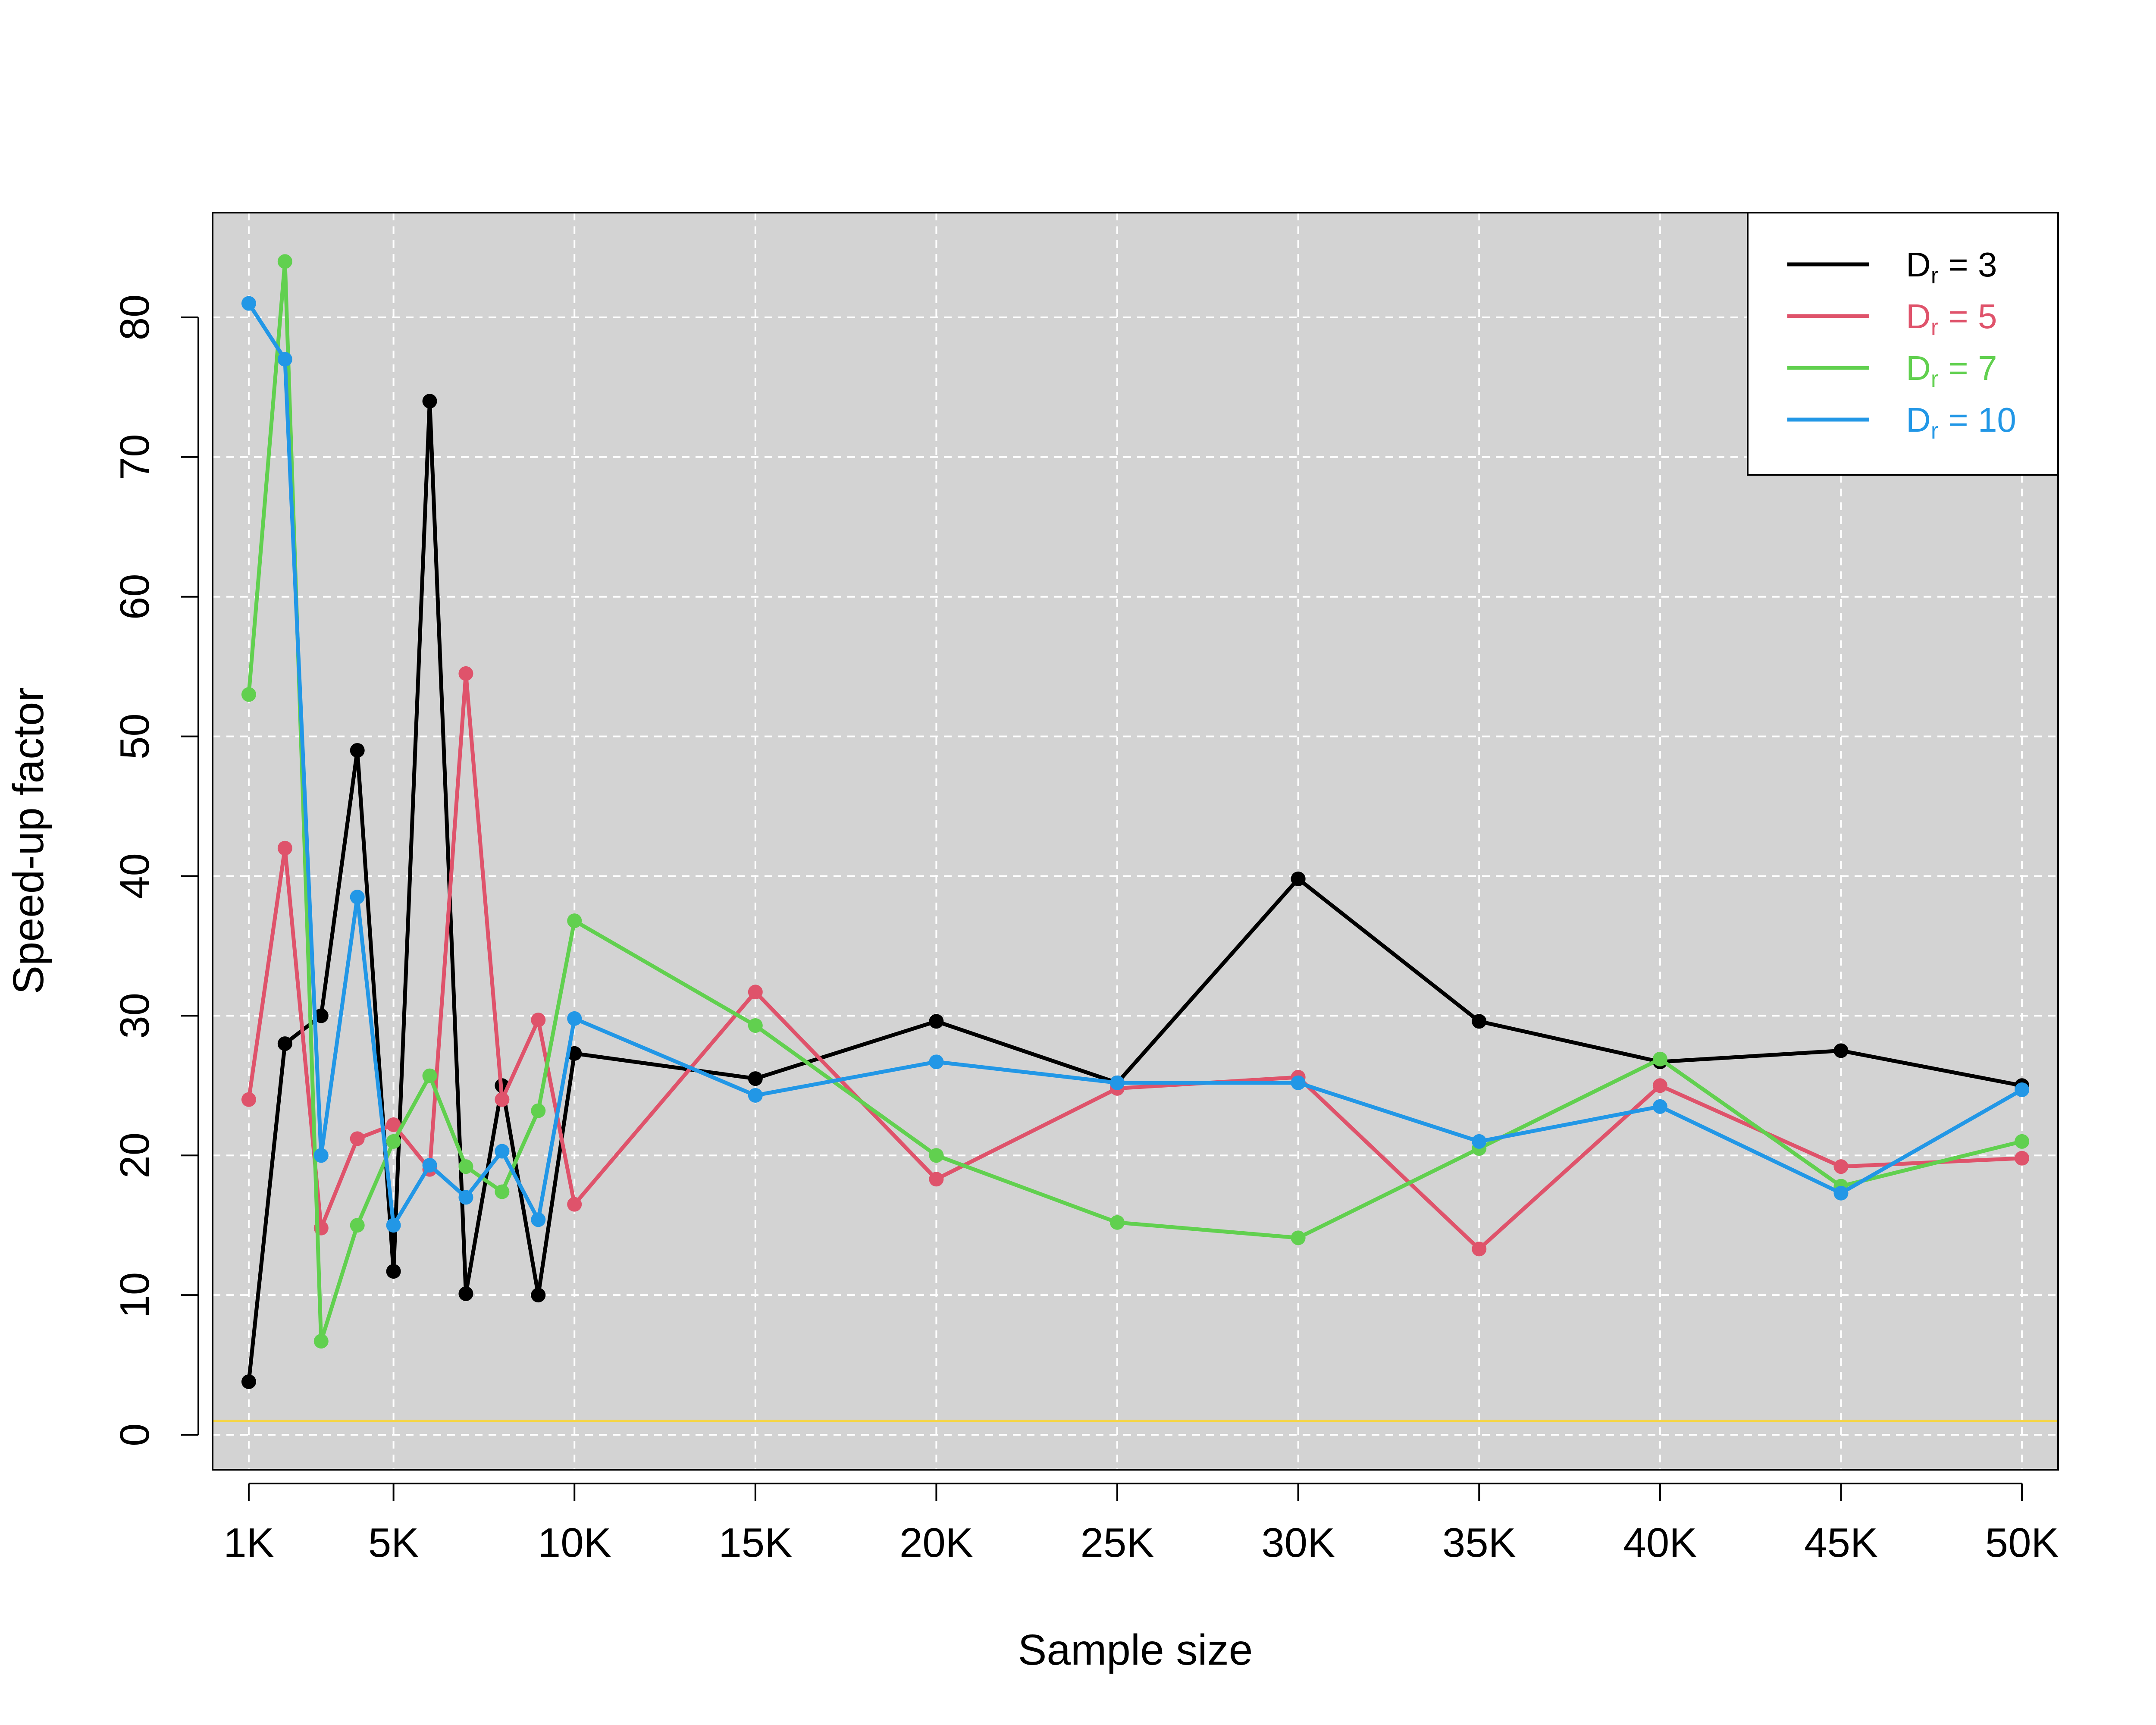  I want to click on y-tick-label: 70, so click(135, 457).